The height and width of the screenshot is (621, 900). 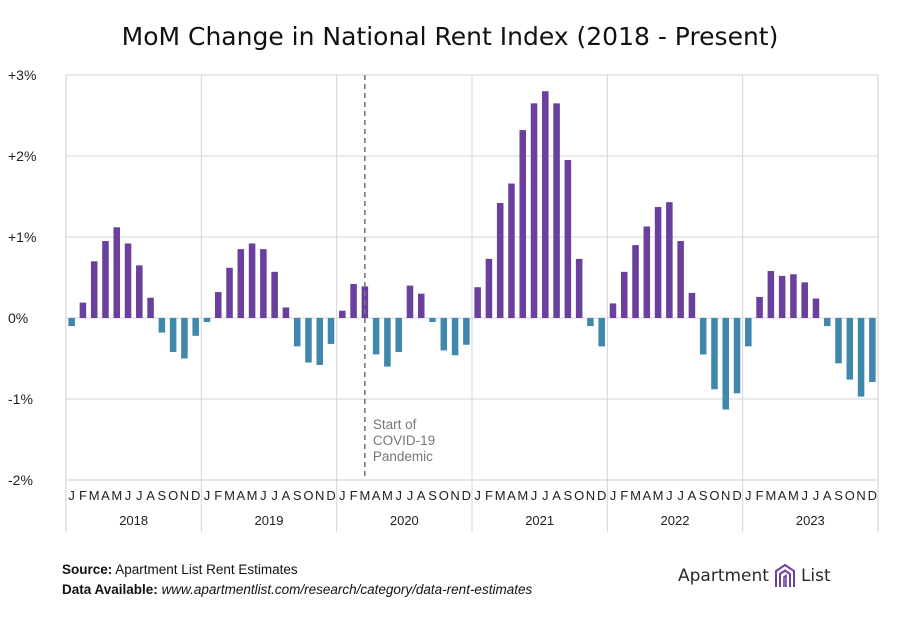 What do you see at coordinates (22, 237) in the screenshot?
I see `y-tick-label: +1%` at bounding box center [22, 237].